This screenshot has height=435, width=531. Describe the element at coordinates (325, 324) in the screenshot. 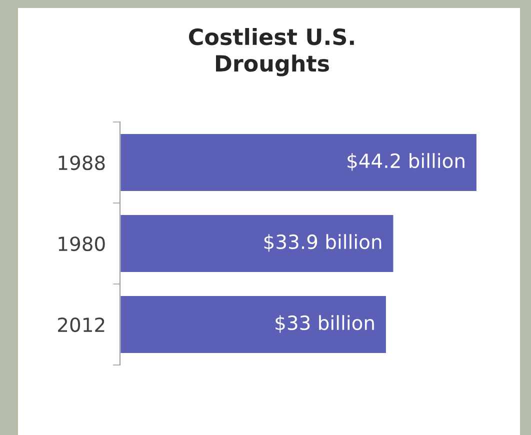

I see `data-label: $33 billion` at that location.